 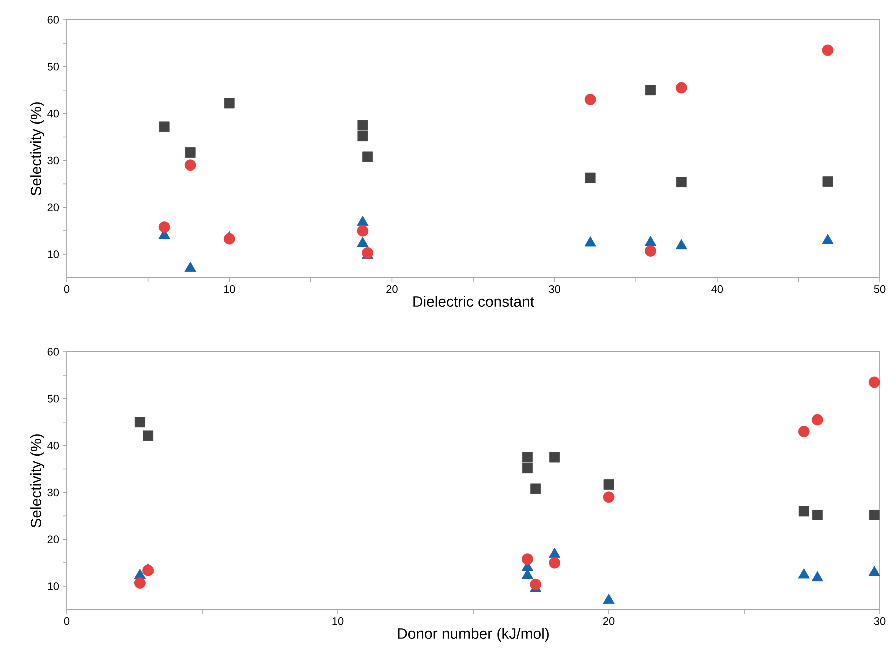 What do you see at coordinates (880, 290) in the screenshot?
I see `x-tick-label: 50` at bounding box center [880, 290].